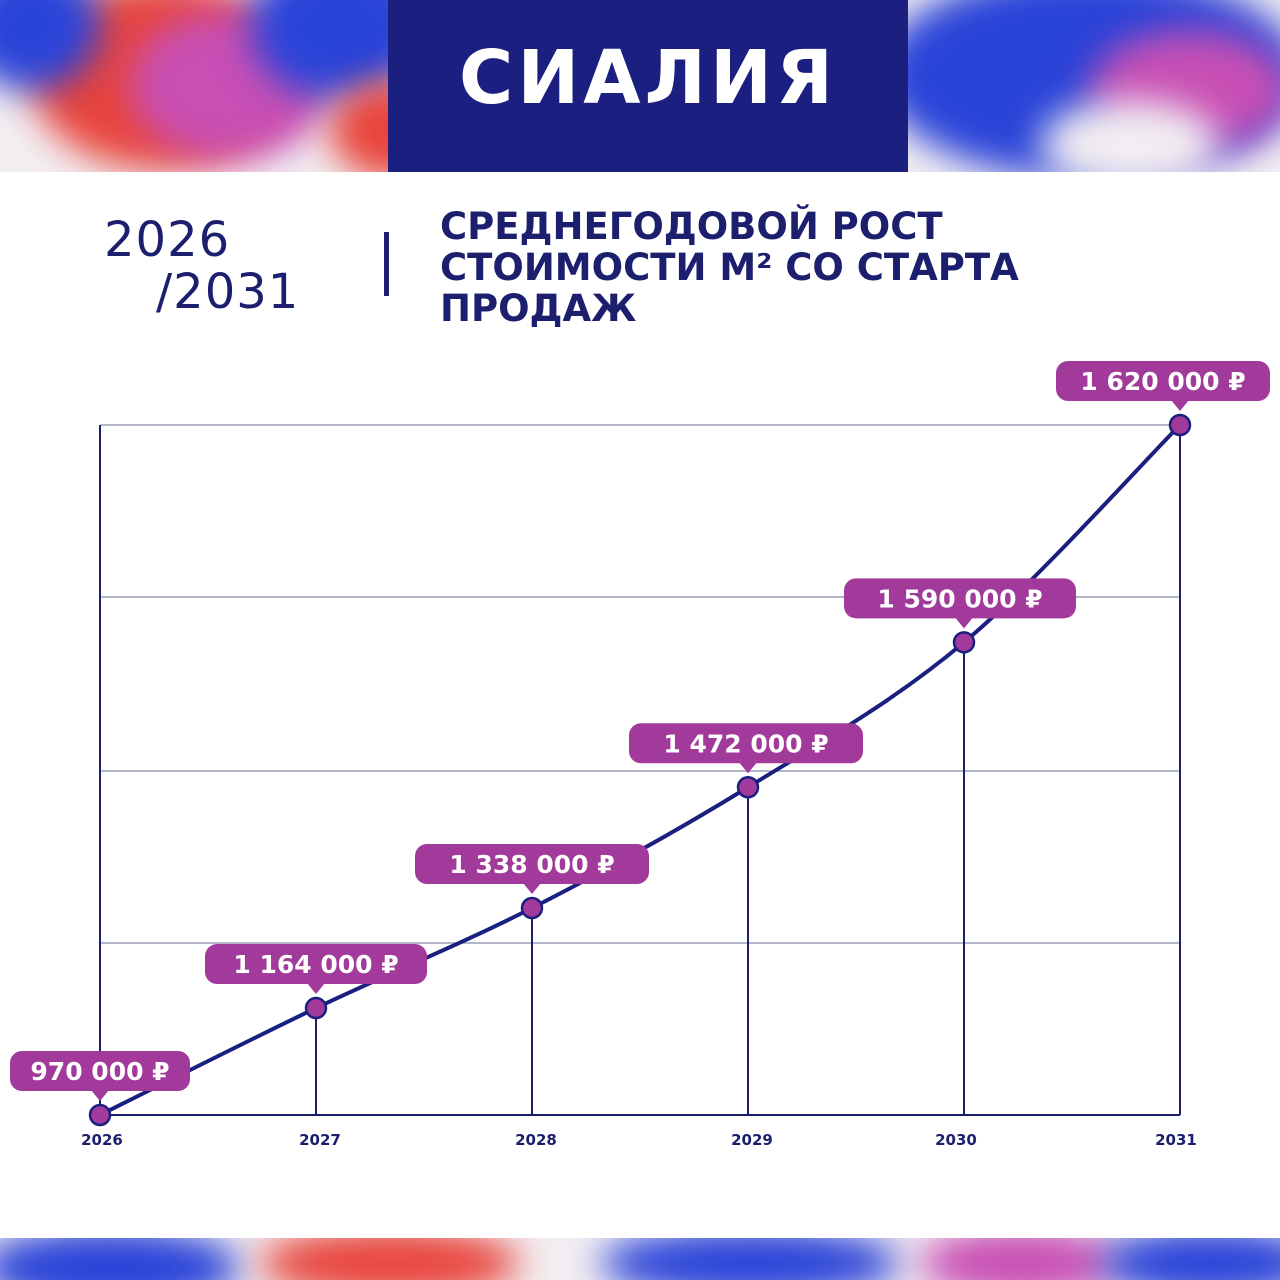 Image resolution: width=1280 pixels, height=1280 pixels. What do you see at coordinates (752, 1140) in the screenshot?
I see `x-tick-label: 2029` at bounding box center [752, 1140].